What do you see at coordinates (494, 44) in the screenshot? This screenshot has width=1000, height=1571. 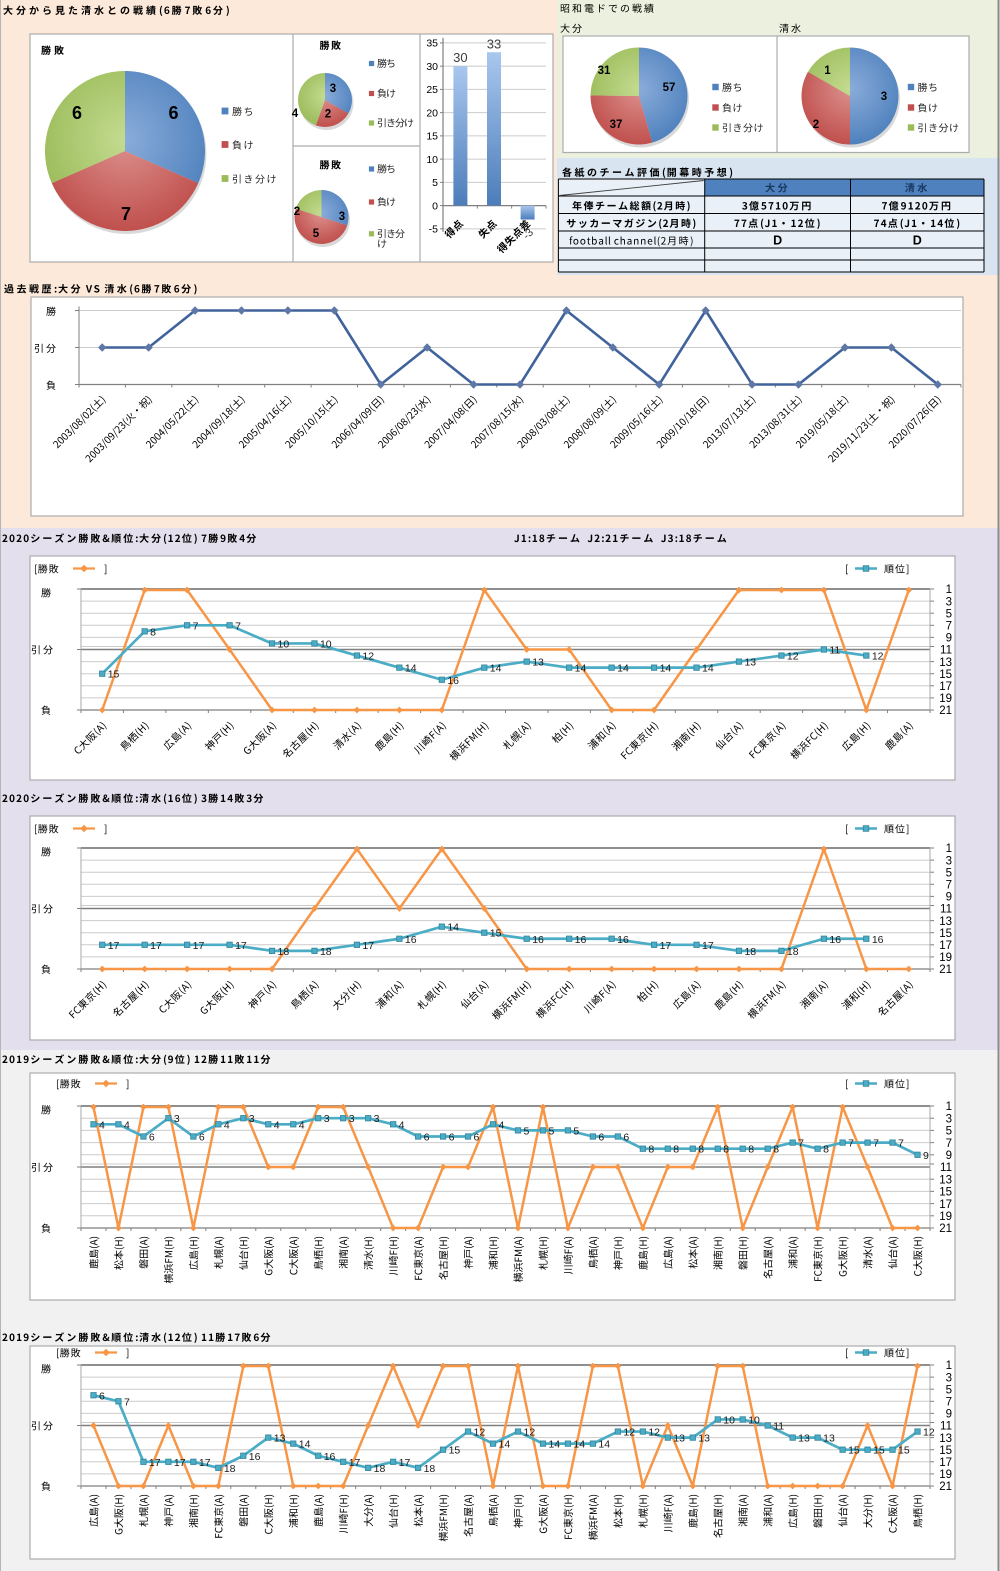 I see `svg-text: 33` at bounding box center [494, 44].